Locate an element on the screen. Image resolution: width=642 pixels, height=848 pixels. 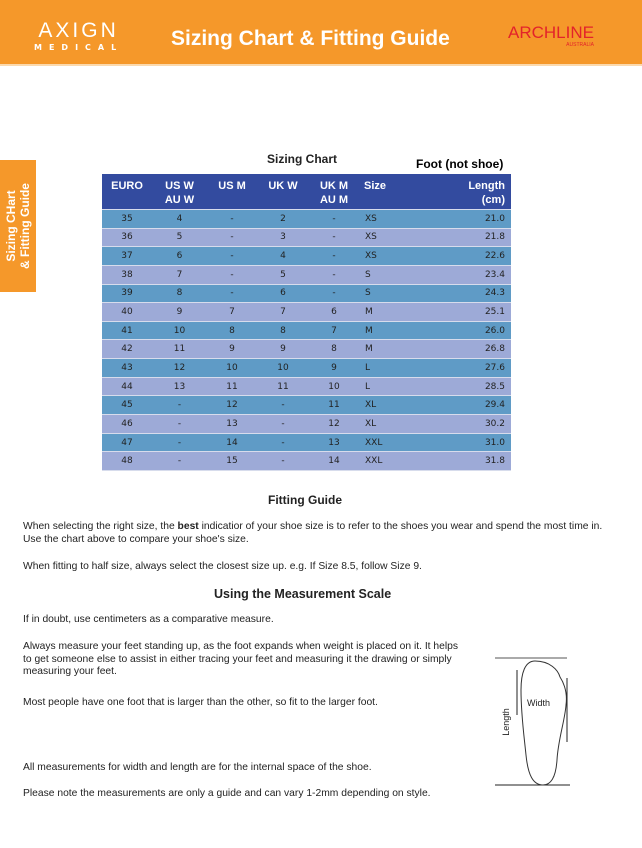
foot-measurement-diagram: Width Length is located at coordinates (545, 722).